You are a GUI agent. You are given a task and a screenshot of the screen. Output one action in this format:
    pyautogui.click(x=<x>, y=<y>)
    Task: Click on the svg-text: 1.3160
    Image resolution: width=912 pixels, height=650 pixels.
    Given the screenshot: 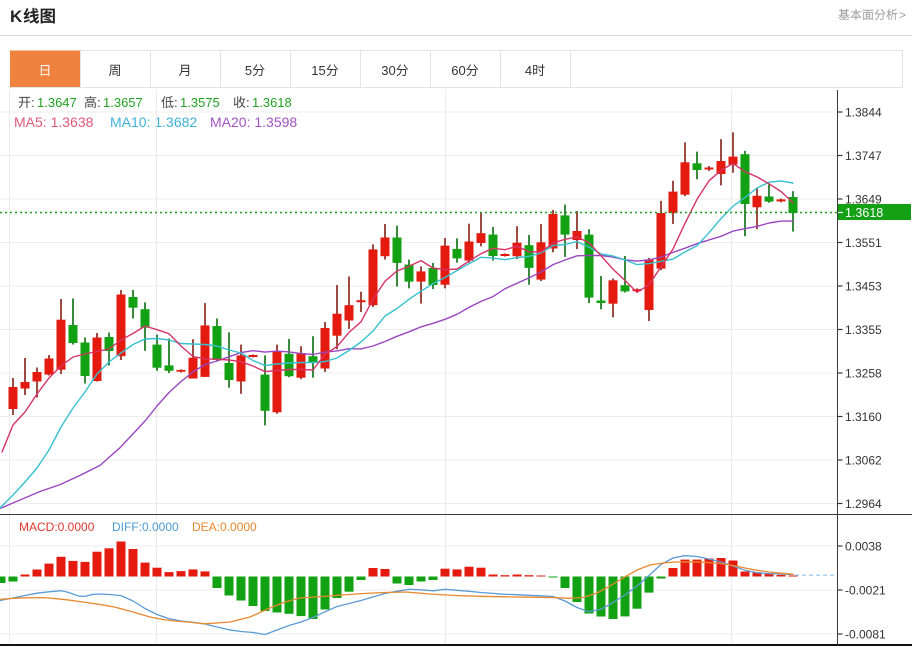 What is the action you would take?
    pyautogui.click(x=863, y=417)
    